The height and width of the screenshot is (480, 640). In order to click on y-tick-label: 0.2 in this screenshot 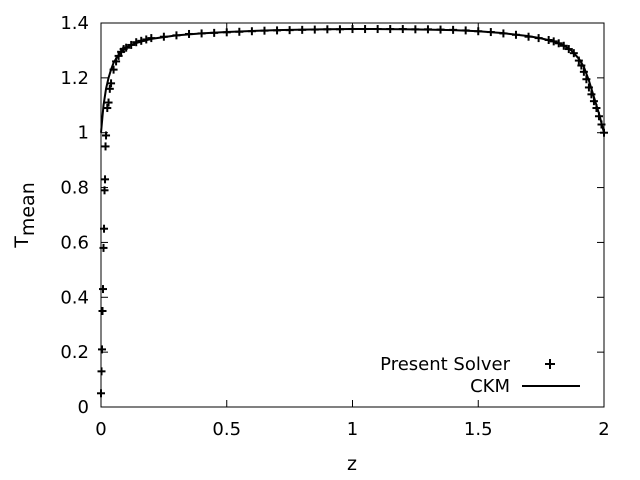, I will do `click(74, 352)`.